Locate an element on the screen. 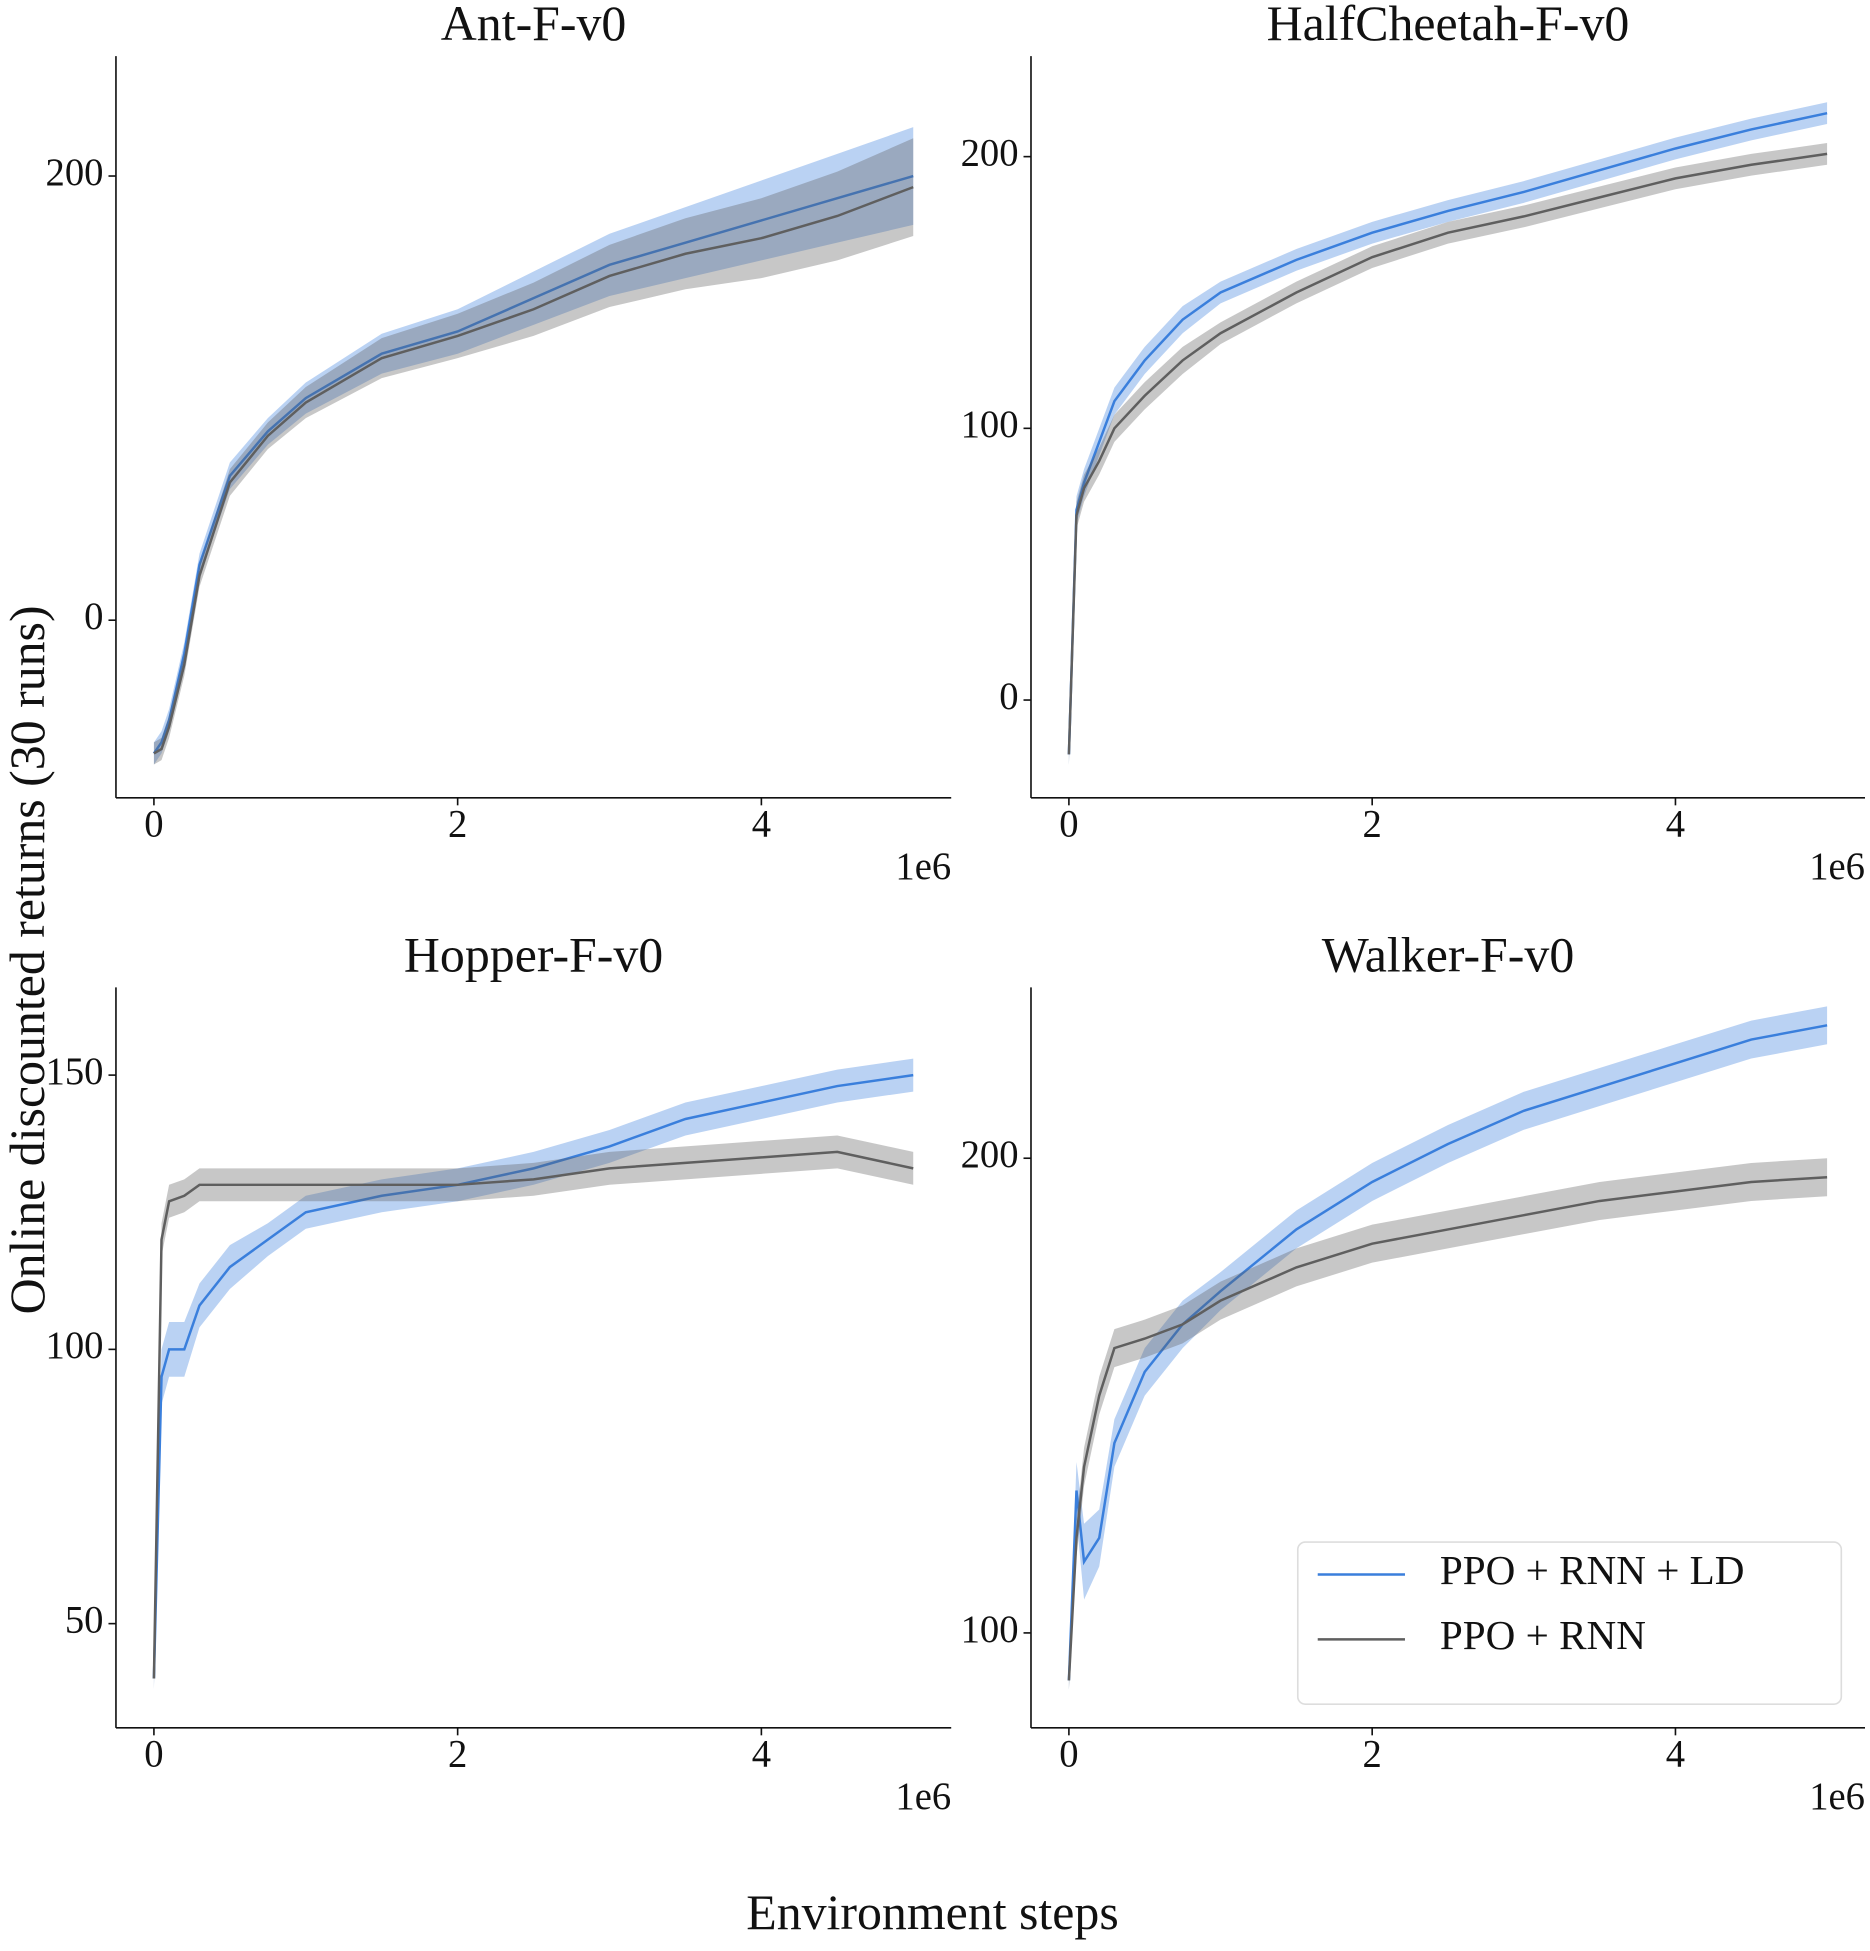 The image size is (1870, 1951). x-axis-label: Environment steps is located at coordinates (932, 1912).